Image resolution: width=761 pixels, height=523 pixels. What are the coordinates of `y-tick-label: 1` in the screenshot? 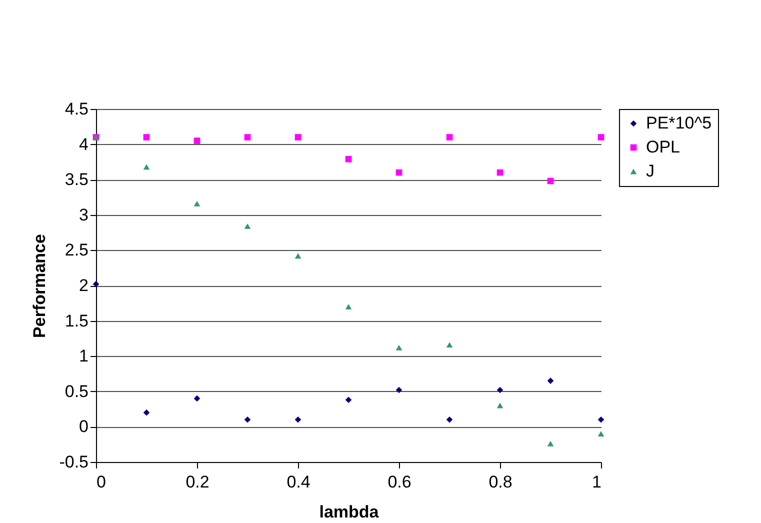 It's located at (83, 356).